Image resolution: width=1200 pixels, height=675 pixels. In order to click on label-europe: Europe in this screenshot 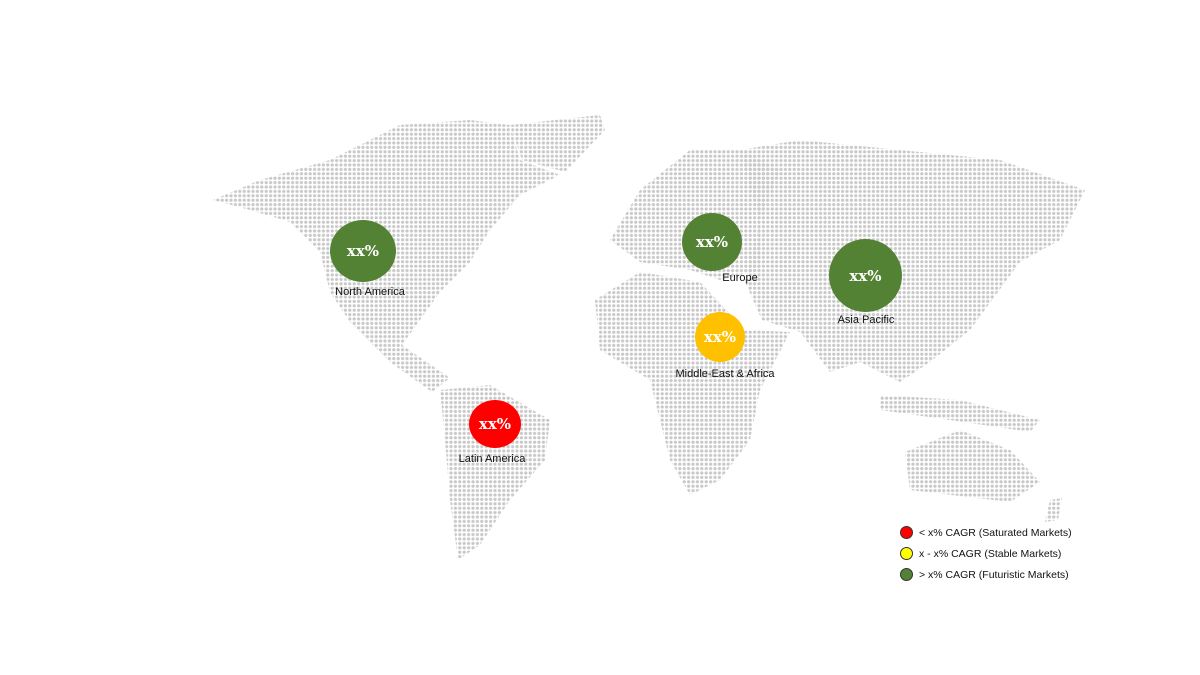, I will do `click(740, 278)`.